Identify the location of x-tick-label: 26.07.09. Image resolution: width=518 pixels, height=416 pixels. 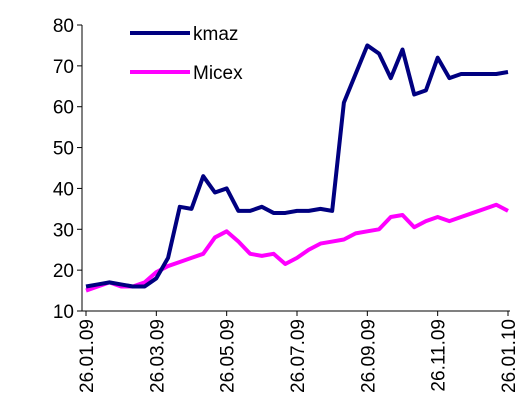
(298, 356).